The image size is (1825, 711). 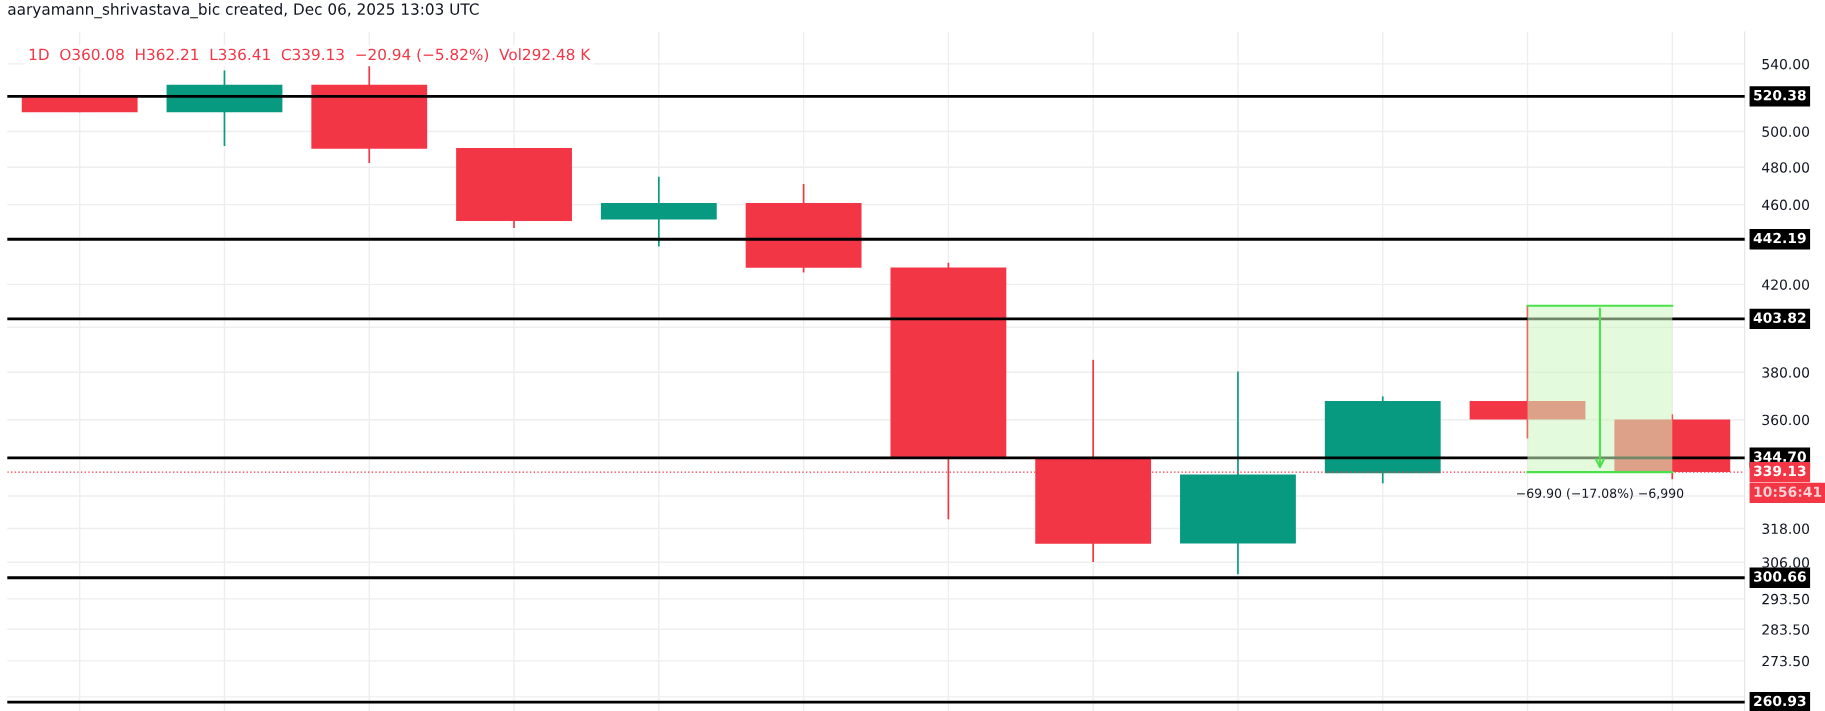 What do you see at coordinates (1786, 599) in the screenshot?
I see `y-tick-label: 293.50` at bounding box center [1786, 599].